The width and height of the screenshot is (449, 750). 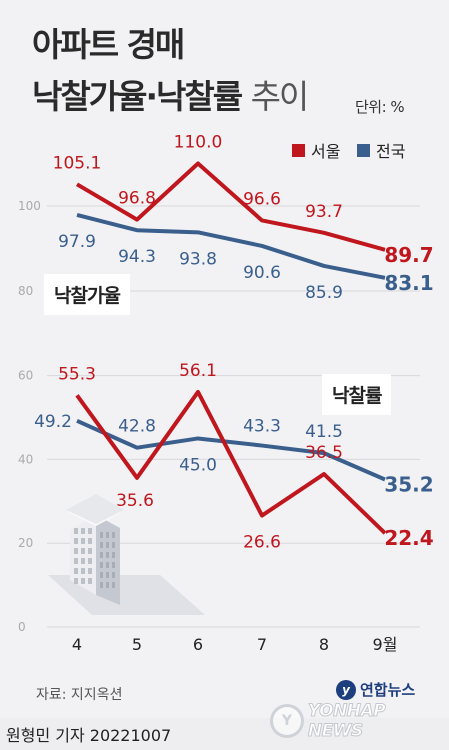 I want to click on y-tick-label: 60, so click(x=25, y=376).